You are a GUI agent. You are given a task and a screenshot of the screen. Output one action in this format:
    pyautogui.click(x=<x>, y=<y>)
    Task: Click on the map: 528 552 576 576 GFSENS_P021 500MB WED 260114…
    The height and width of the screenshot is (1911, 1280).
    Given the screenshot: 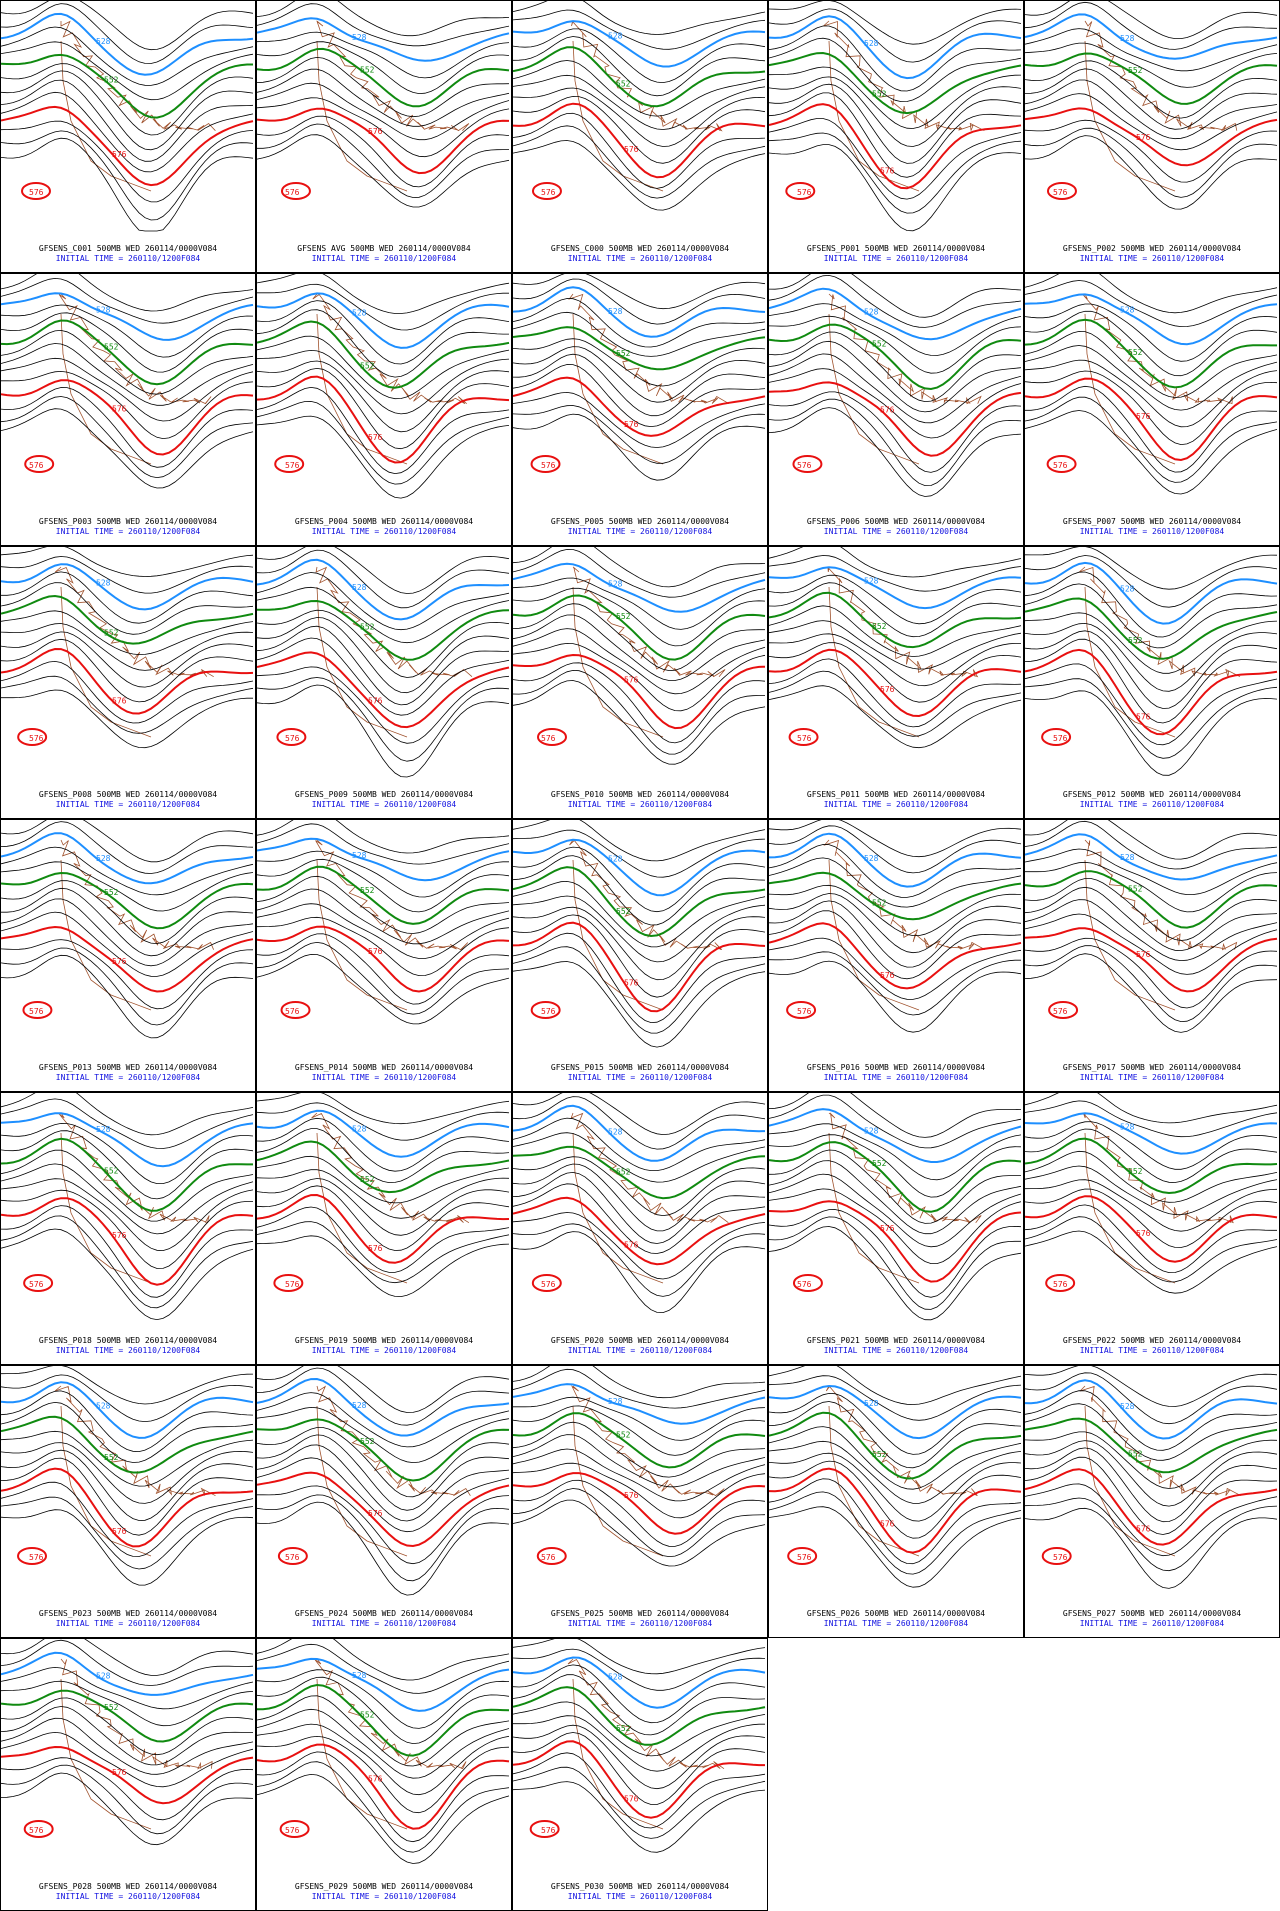 What is the action you would take?
    pyautogui.click(x=895, y=1218)
    